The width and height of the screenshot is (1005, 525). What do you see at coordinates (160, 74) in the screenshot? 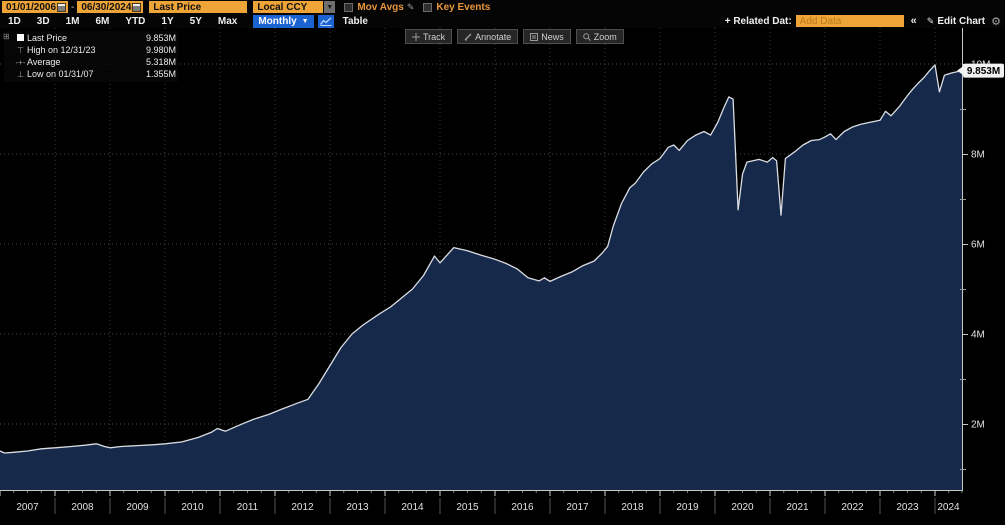
I see `legend-value: 1.355M` at bounding box center [160, 74].